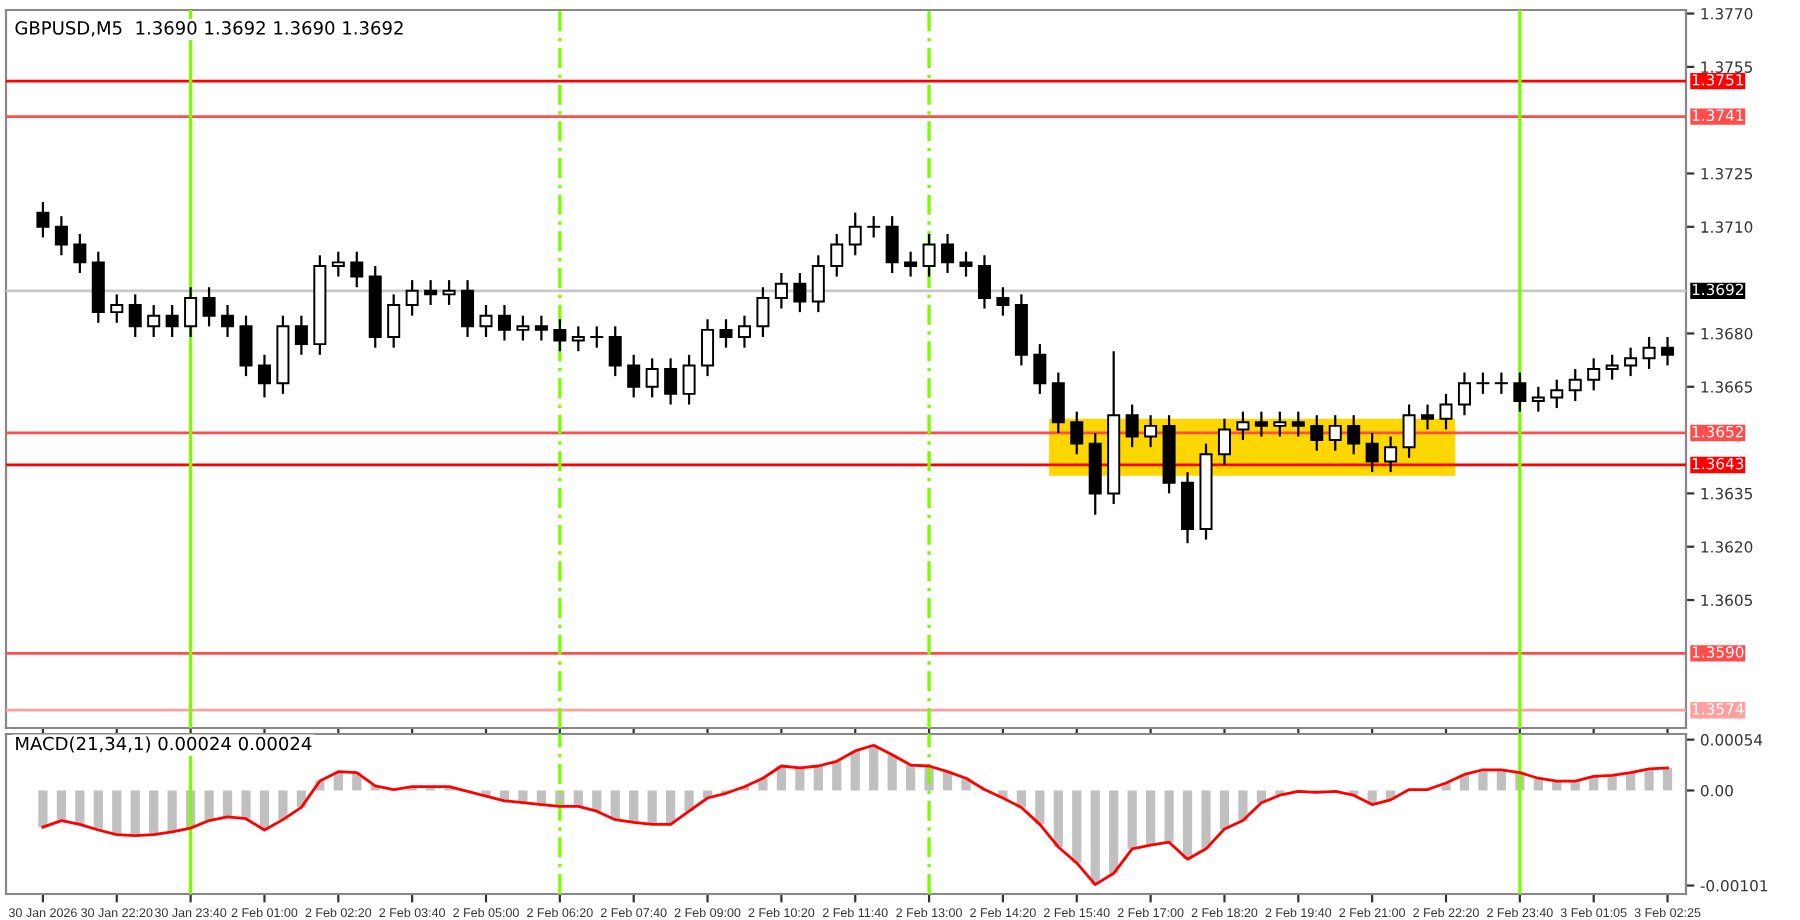  What do you see at coordinates (164, 744) in the screenshot?
I see `chart-title: MACD(21,34,1) 0.00024 0.00024` at bounding box center [164, 744].